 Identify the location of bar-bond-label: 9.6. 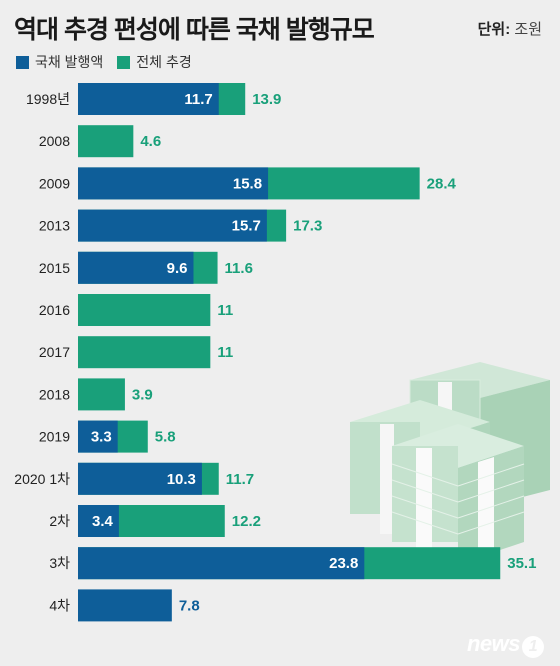
(177, 268).